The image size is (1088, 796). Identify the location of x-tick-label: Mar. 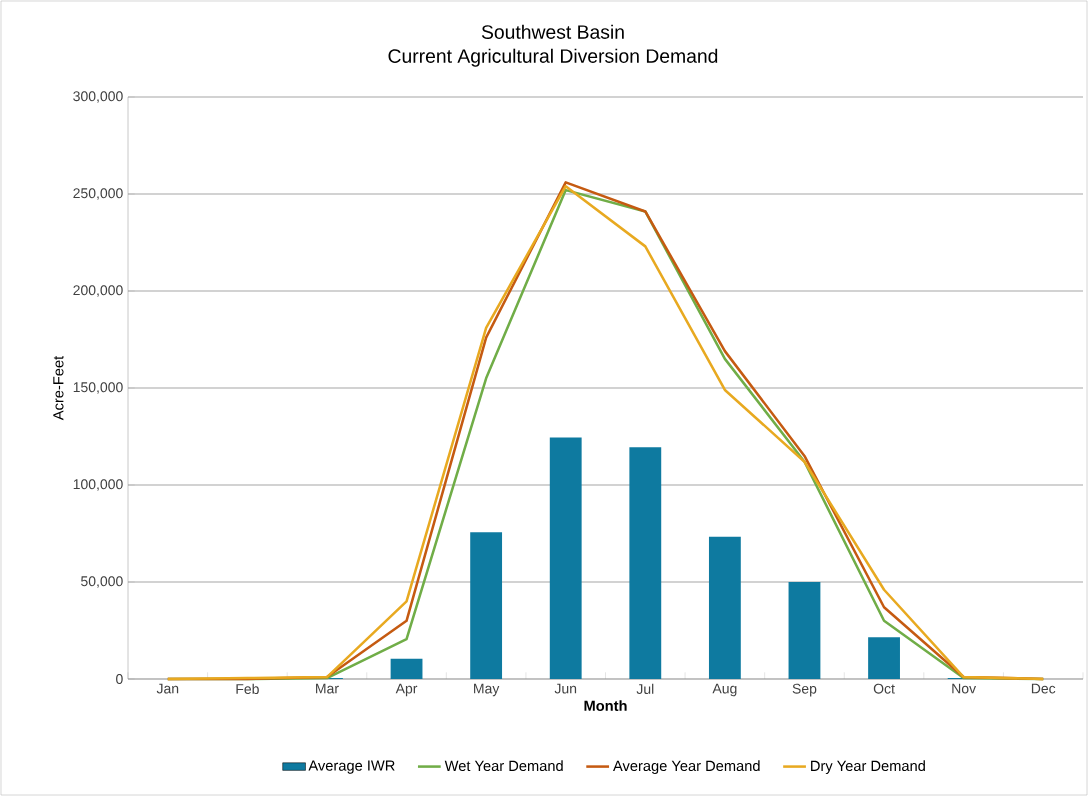
(327, 688).